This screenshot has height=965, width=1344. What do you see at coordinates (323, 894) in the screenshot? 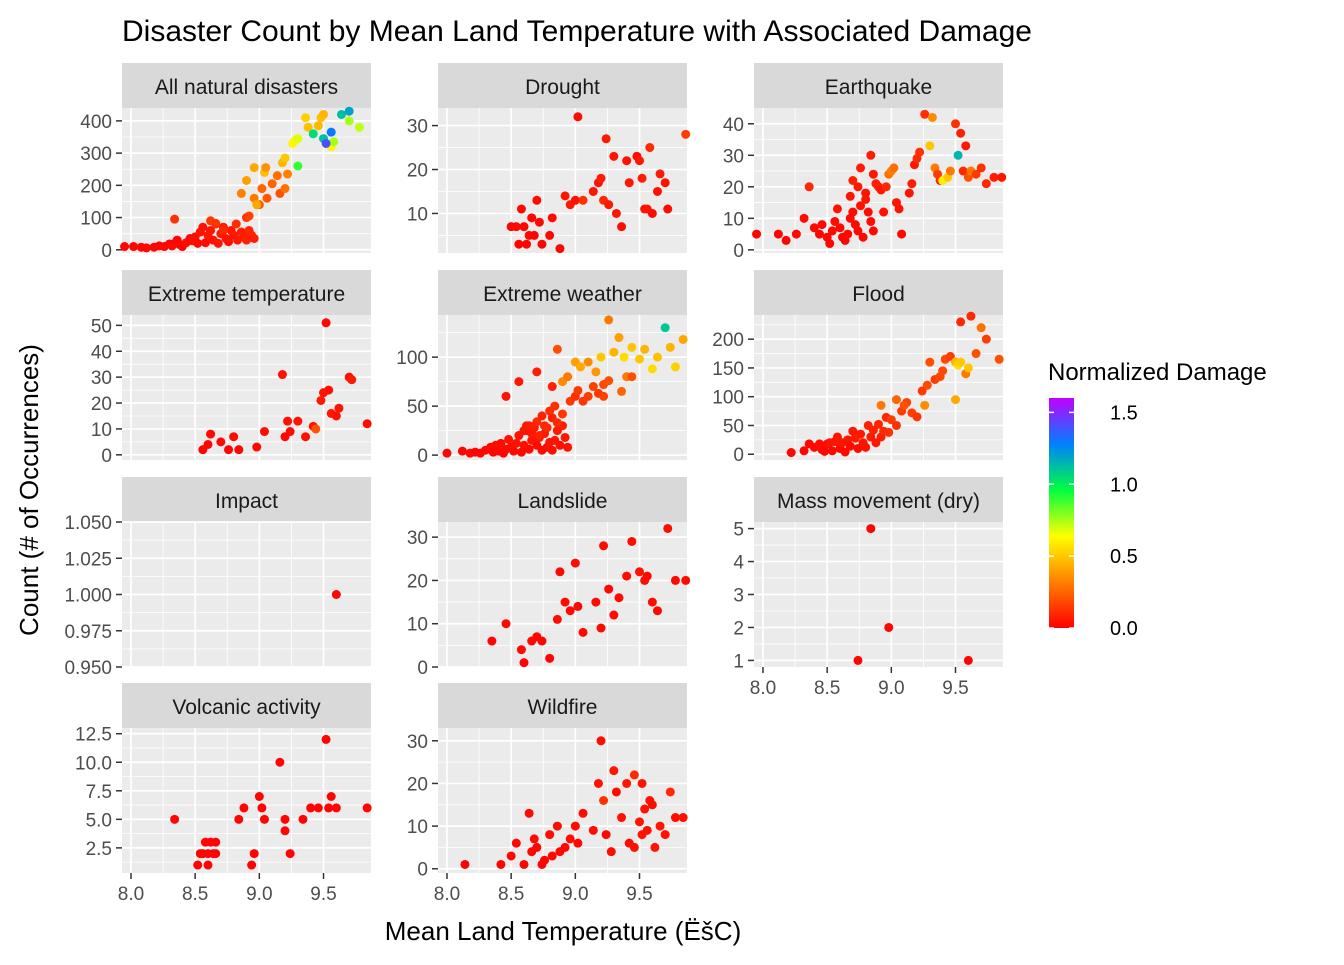
I see `x-tick-label: 9.5` at bounding box center [323, 894].